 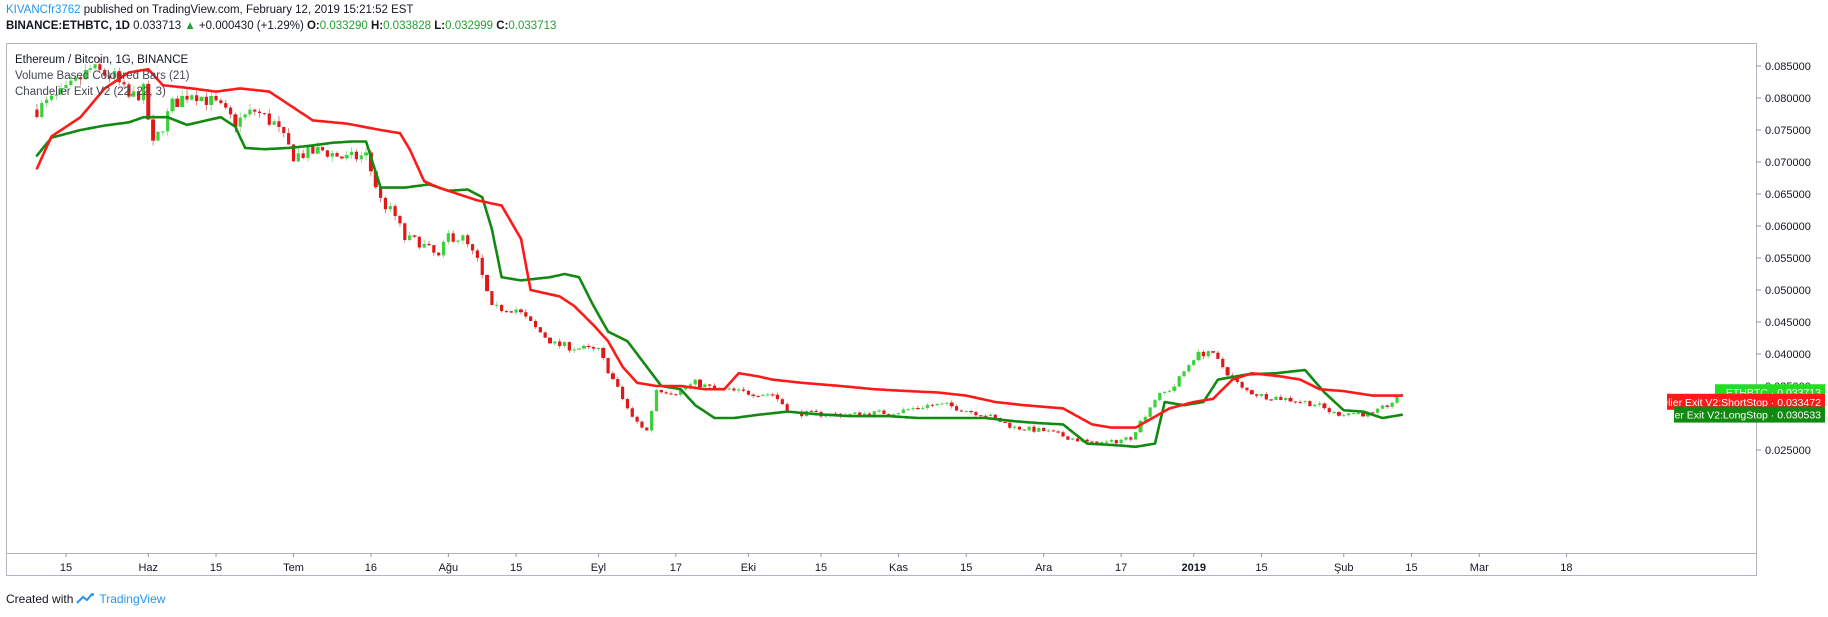 I want to click on y-tick-label: 0.040000, so click(x=1788, y=355).